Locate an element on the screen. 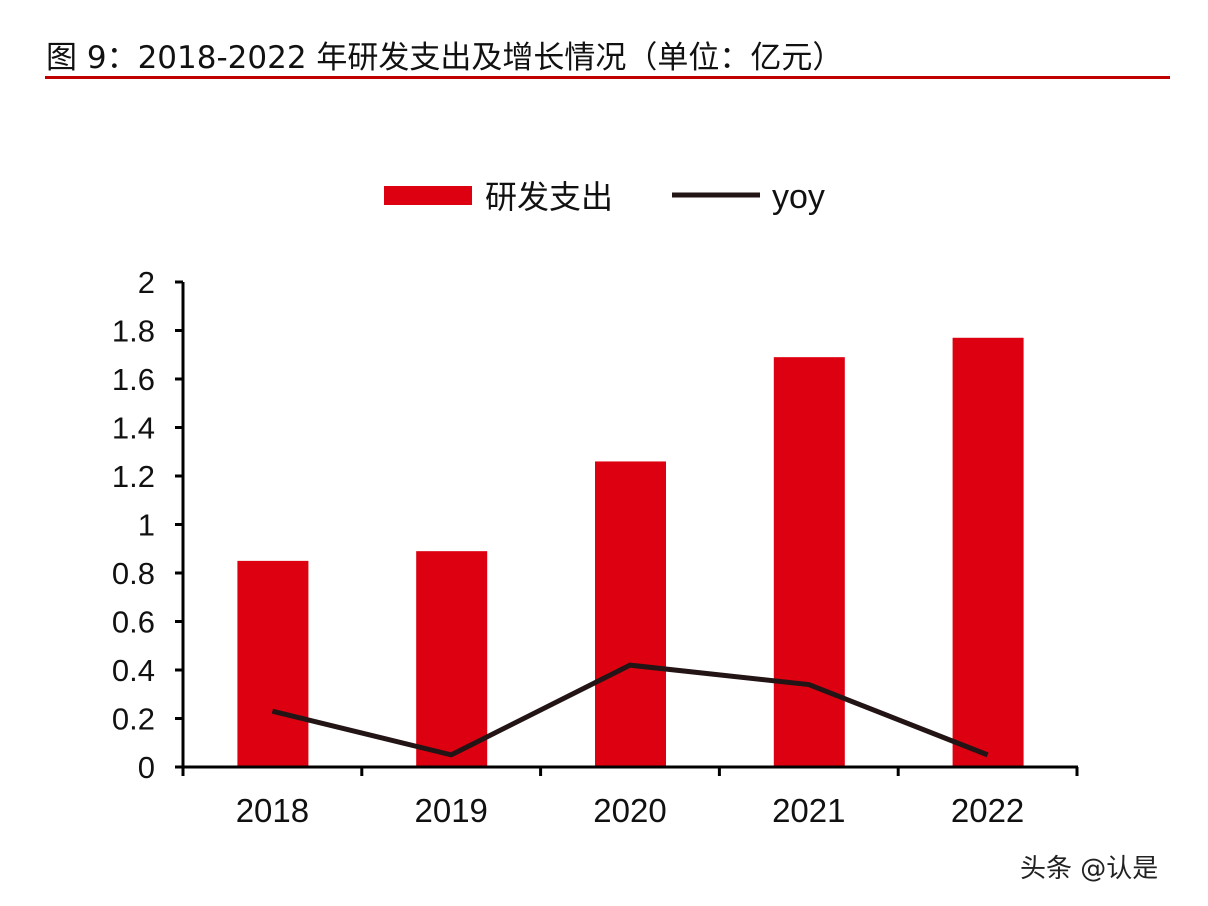  bar-2020 is located at coordinates (630, 614).